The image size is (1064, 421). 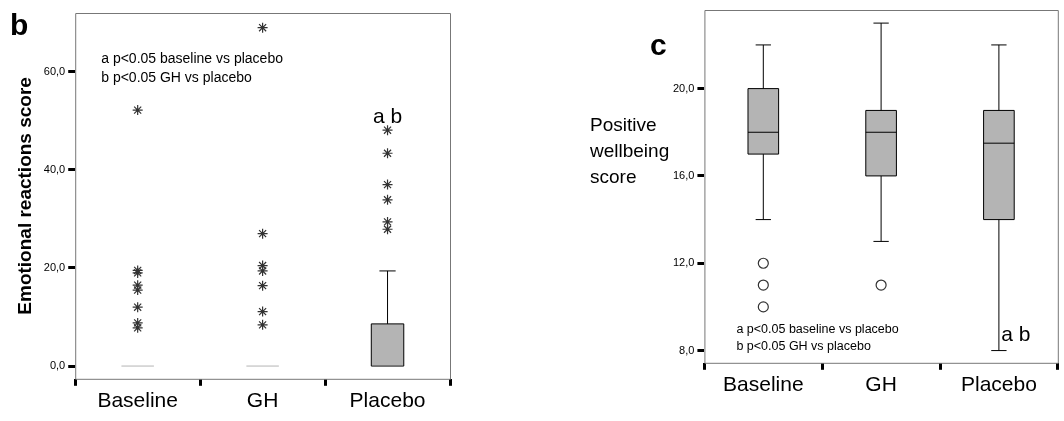 I want to click on y-tick-label: 60,0, so click(x=54, y=70).